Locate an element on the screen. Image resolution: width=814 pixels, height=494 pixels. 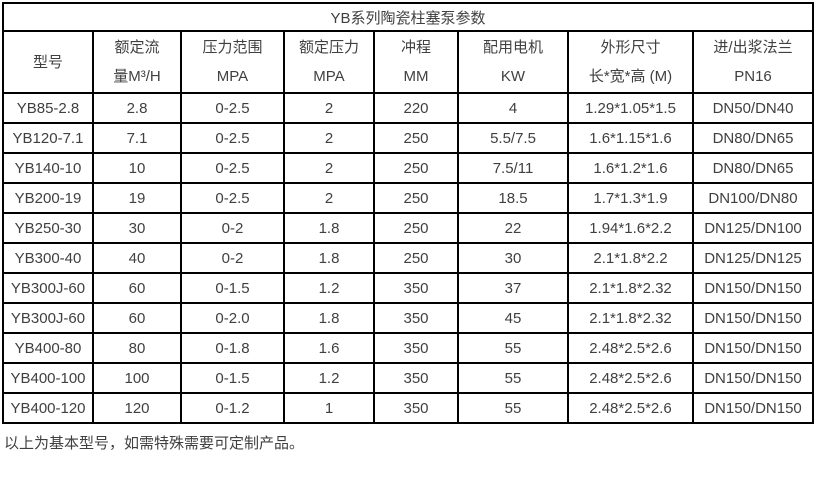
header-line: 型号 is located at coordinates (47, 62).